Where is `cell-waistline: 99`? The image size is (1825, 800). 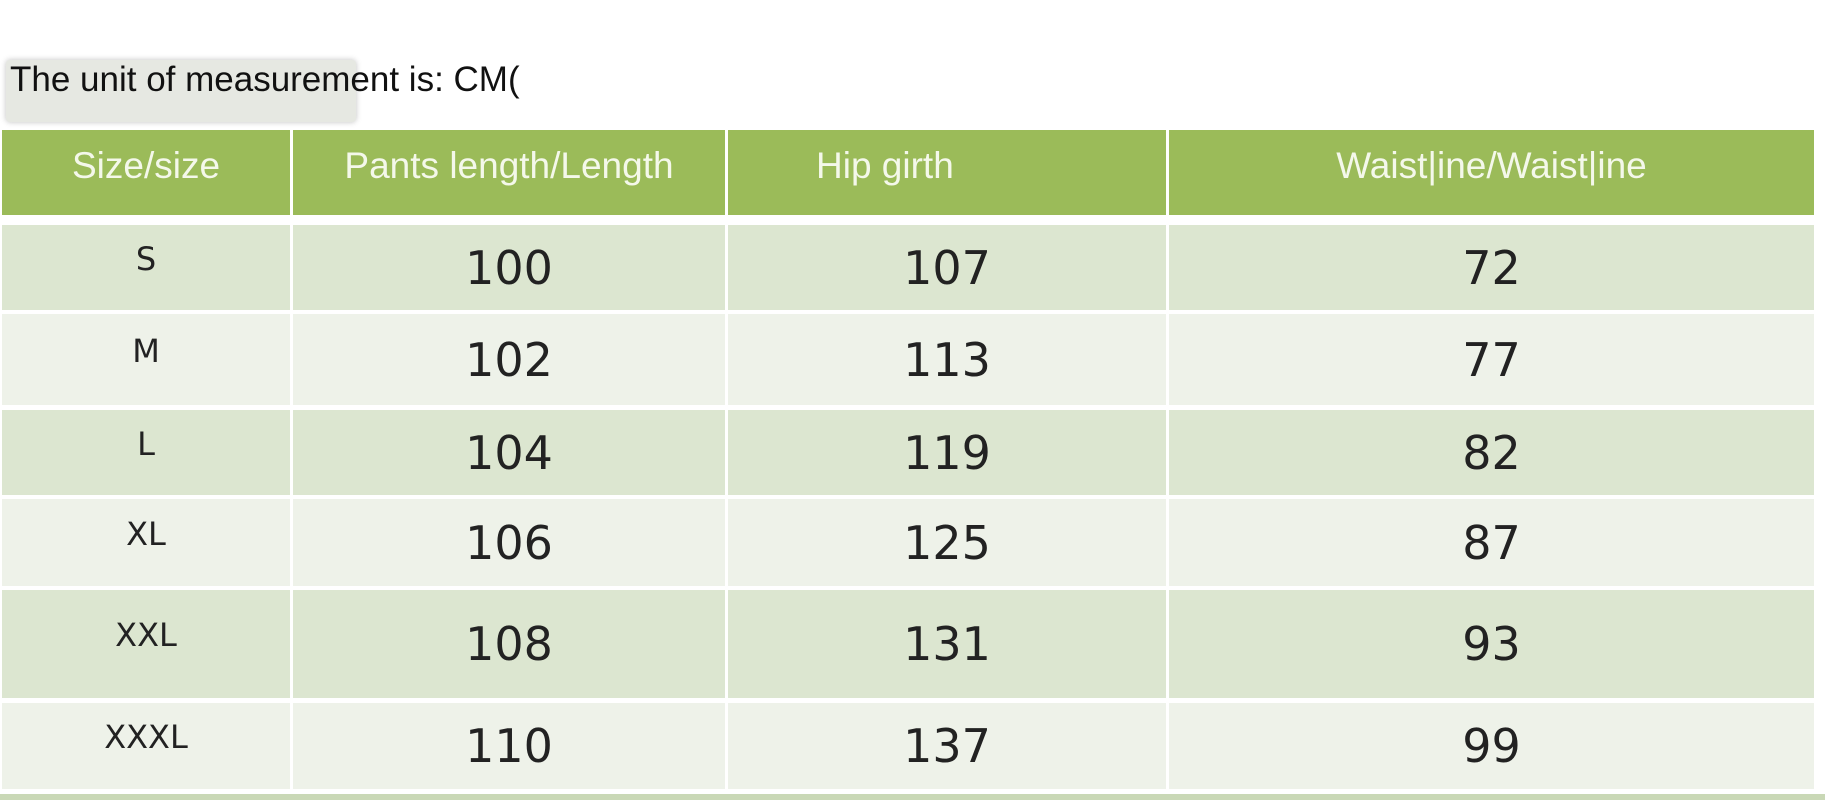 cell-waistline: 99 is located at coordinates (1491, 746).